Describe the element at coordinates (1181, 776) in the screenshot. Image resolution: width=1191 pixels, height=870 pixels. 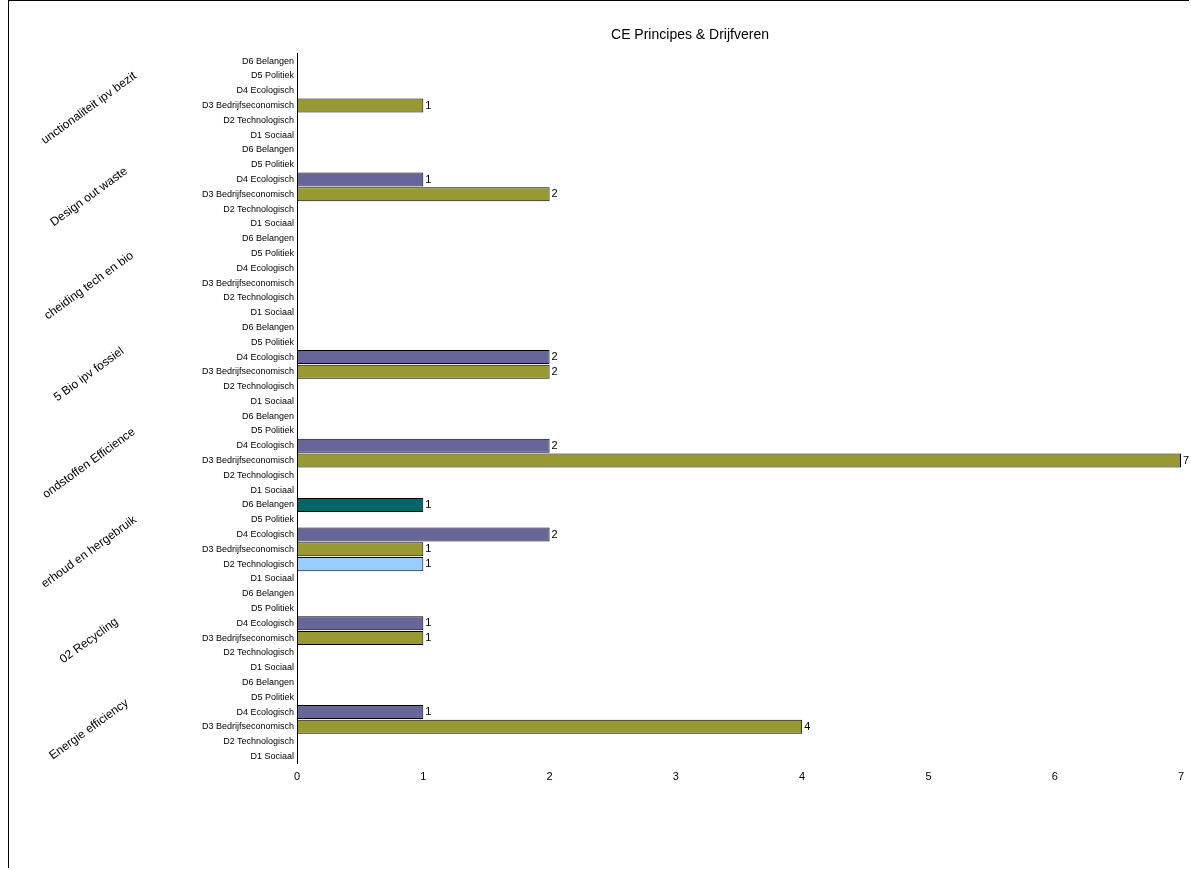
I see `x-tick-label: 7` at that location.